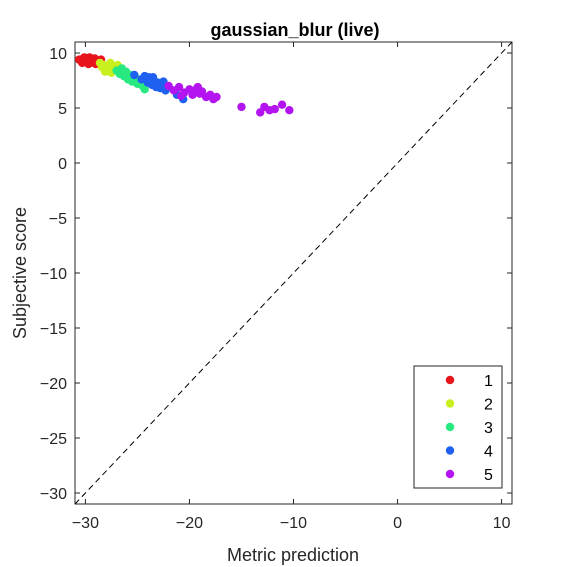  What do you see at coordinates (488, 428) in the screenshot?
I see `legend-label-3: 3` at bounding box center [488, 428].